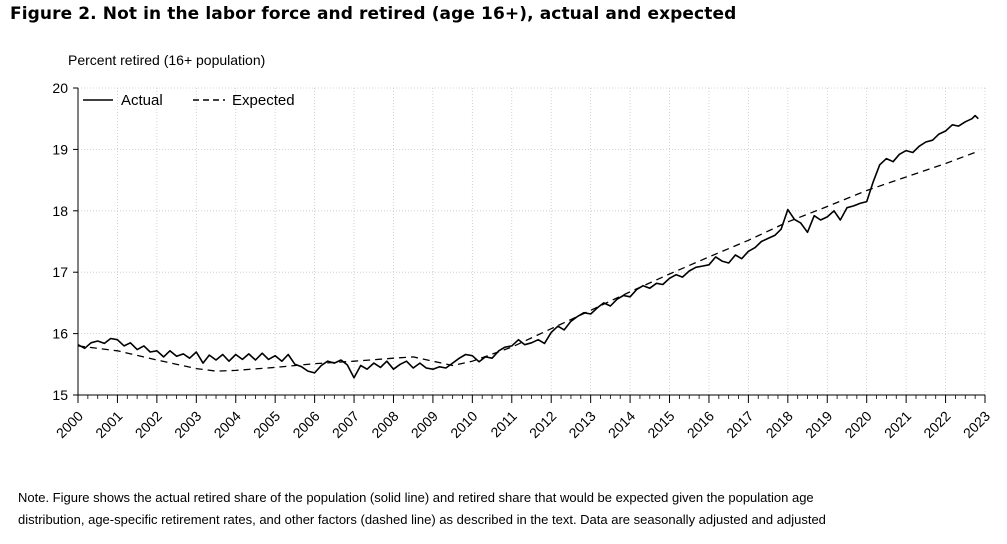  I want to click on x-tick-label: 2001, so click(108, 424).